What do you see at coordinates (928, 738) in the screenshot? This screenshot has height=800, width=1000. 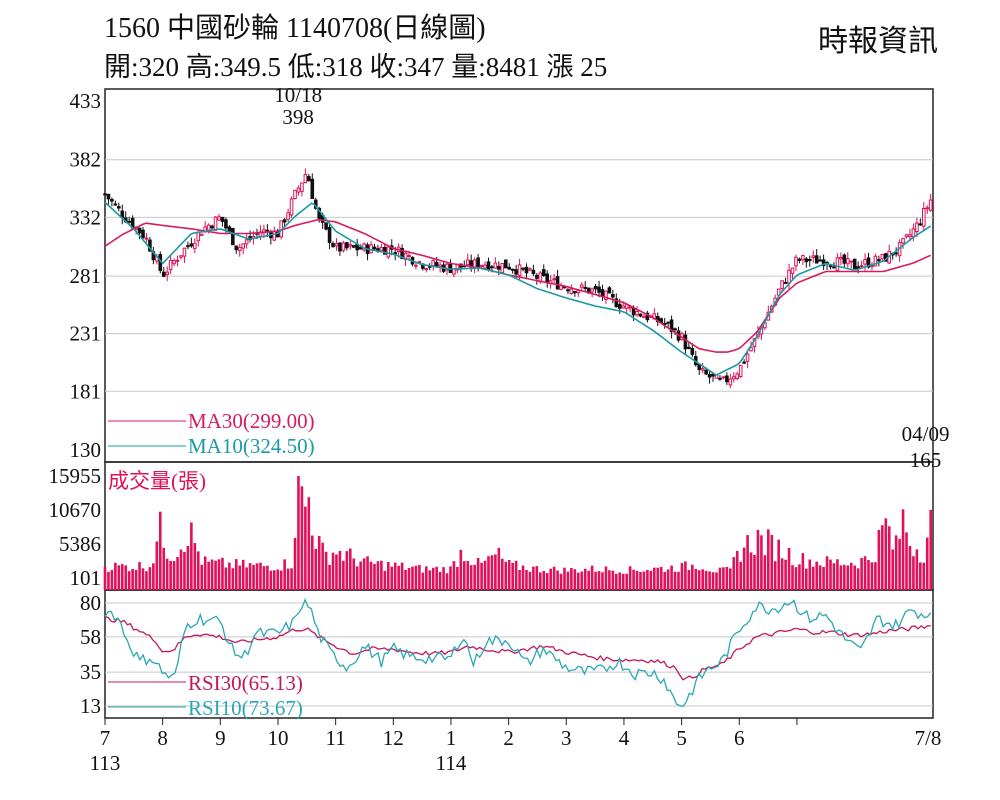 I see `x-axis-month-label: 7/8` at bounding box center [928, 738].